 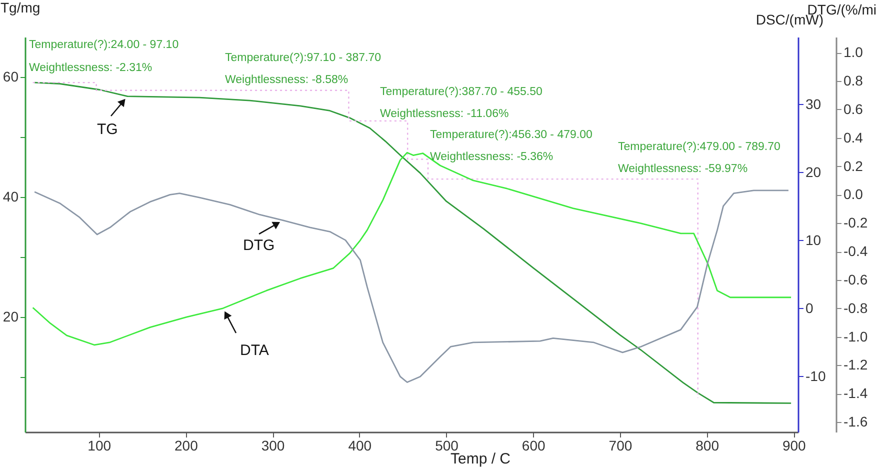 What do you see at coordinates (447, 446) in the screenshot?
I see `x-tick-label: 500` at bounding box center [447, 446].